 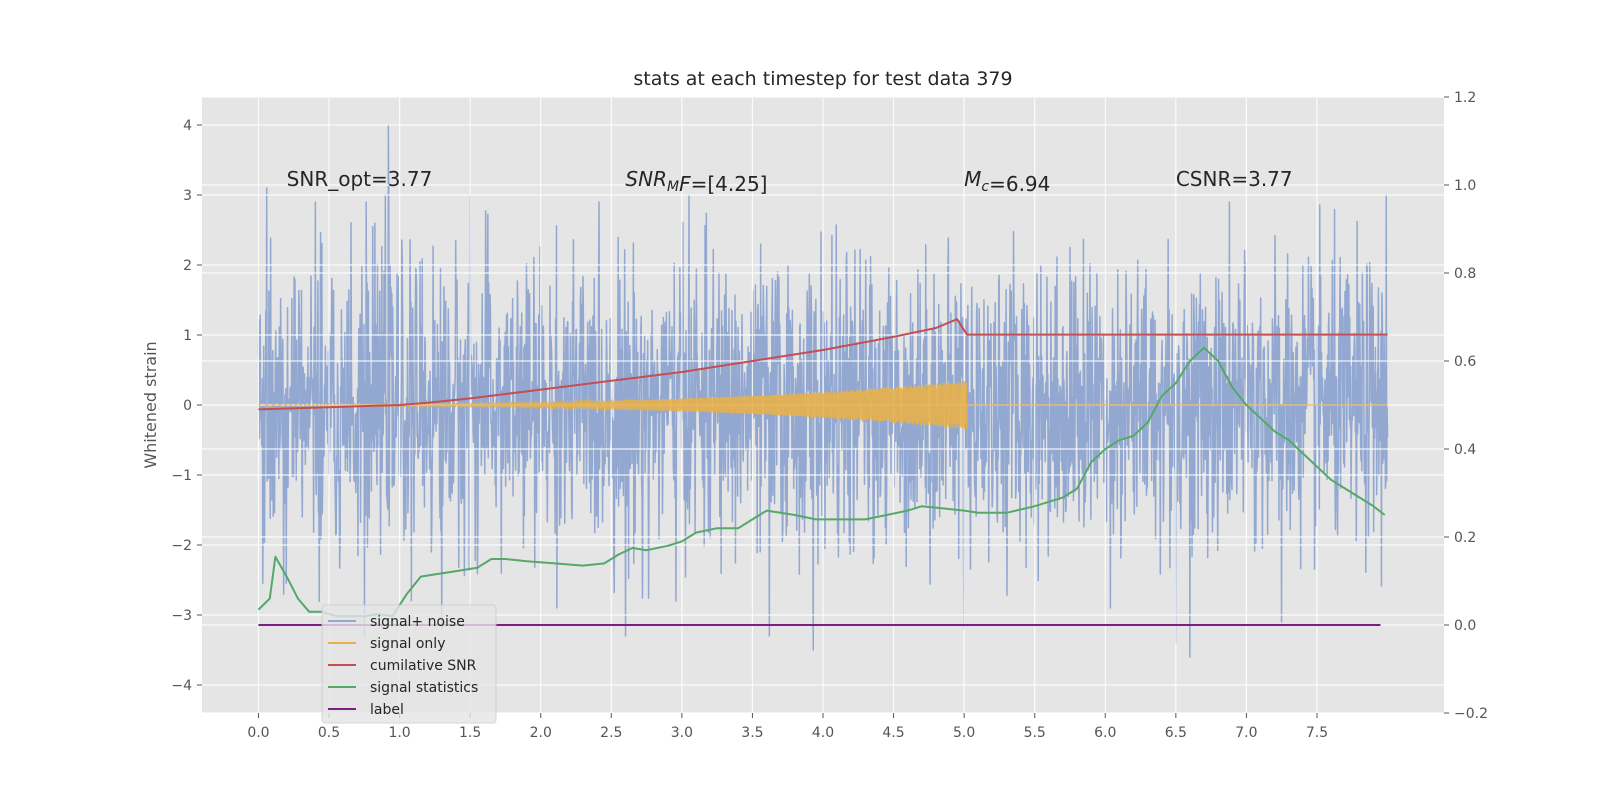 What do you see at coordinates (1465, 362) in the screenshot?
I see `y2-tick-label: 0.6` at bounding box center [1465, 362].